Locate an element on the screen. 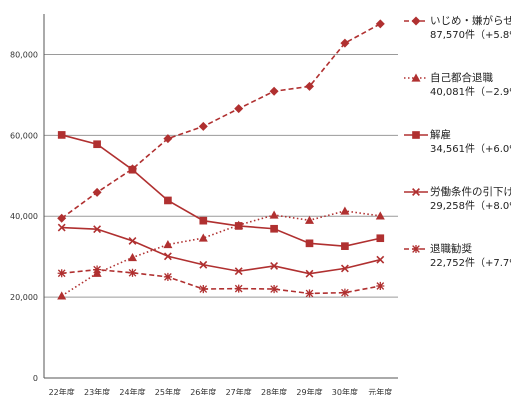  x-tick-label: 25年度 is located at coordinates (168, 391).